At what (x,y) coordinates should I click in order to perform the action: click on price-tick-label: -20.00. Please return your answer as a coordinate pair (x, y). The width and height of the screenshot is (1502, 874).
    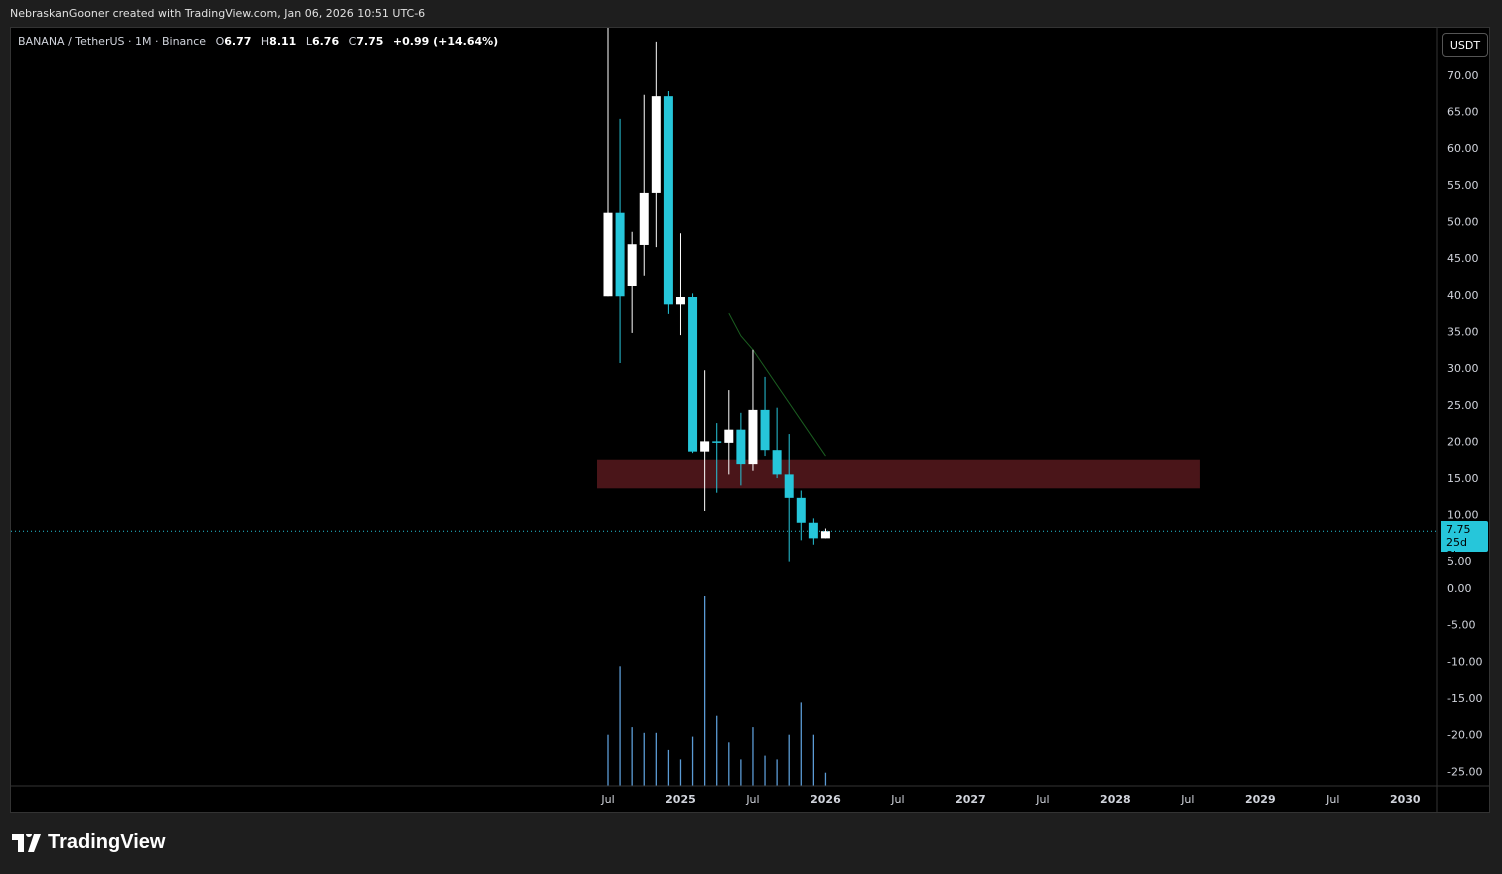
    Looking at the image, I should click on (1464, 735).